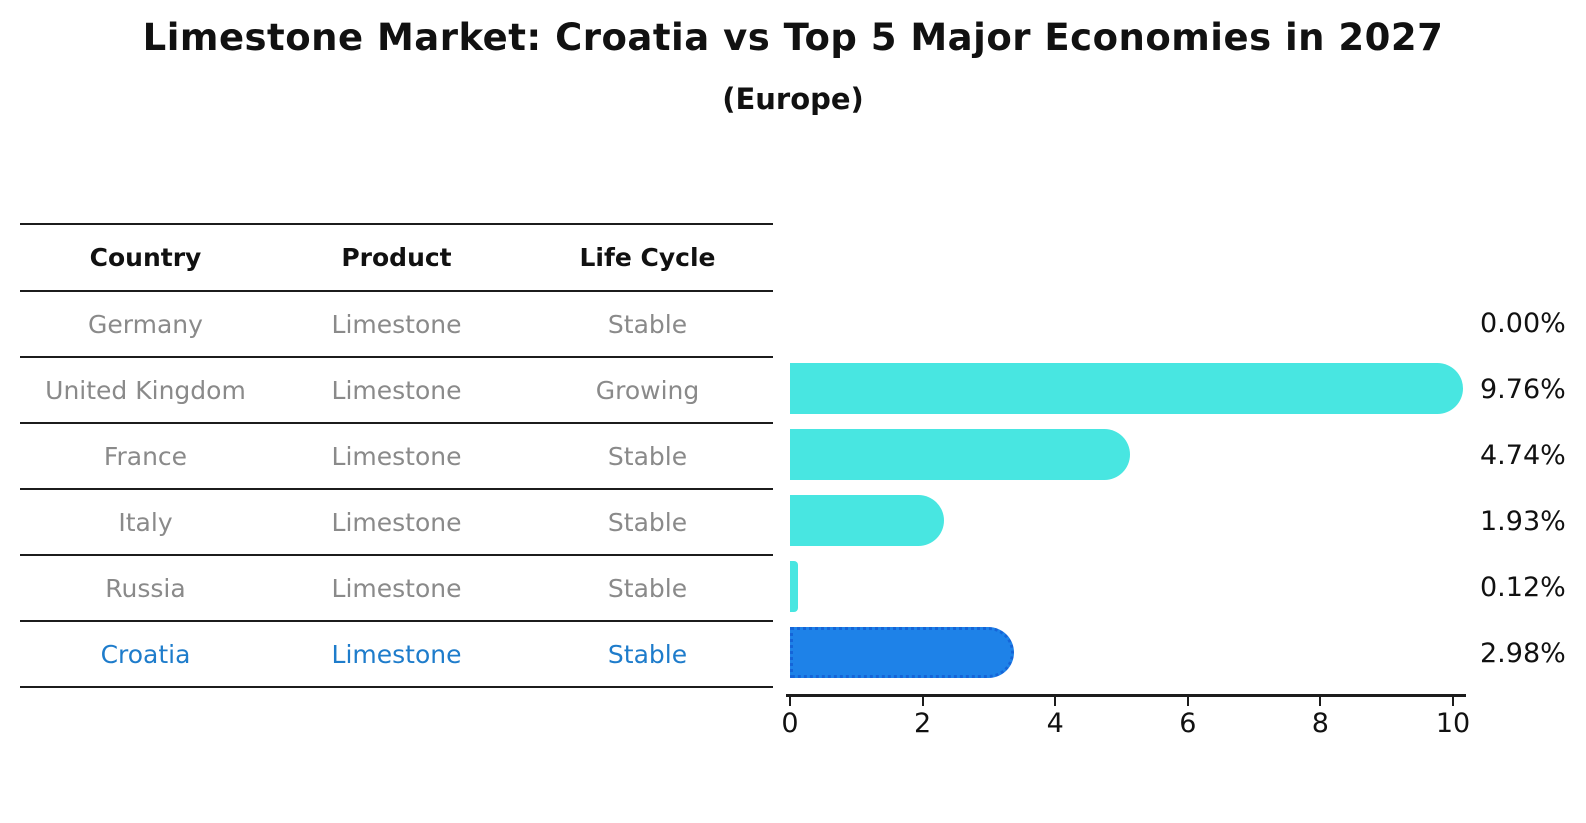  I want to click on x-axis-line, so click(1126, 695).